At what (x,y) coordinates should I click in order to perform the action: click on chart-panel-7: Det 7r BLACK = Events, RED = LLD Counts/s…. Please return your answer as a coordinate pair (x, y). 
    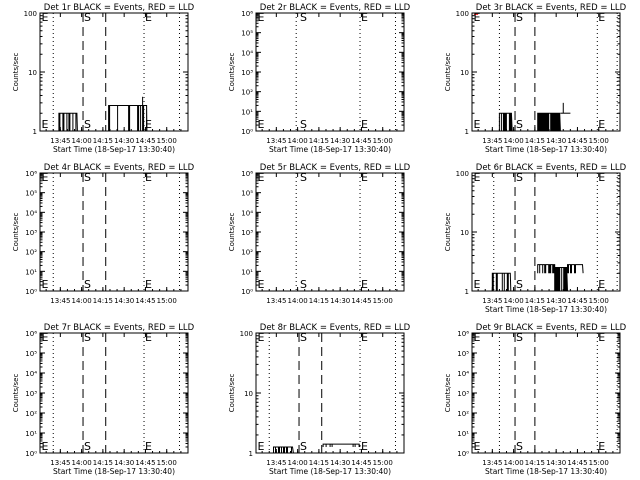
    Looking at the image, I should click on (103, 399).